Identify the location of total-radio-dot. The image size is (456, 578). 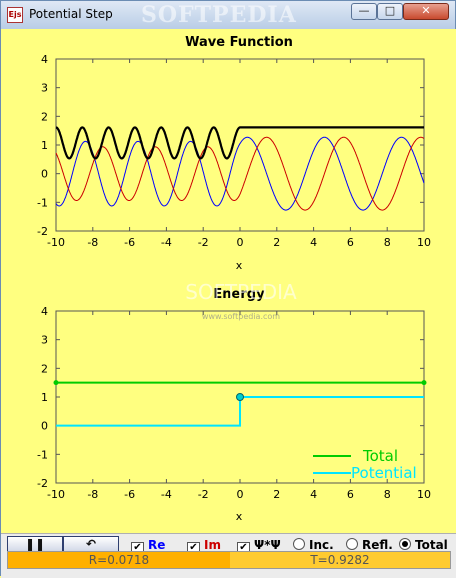
(405, 544).